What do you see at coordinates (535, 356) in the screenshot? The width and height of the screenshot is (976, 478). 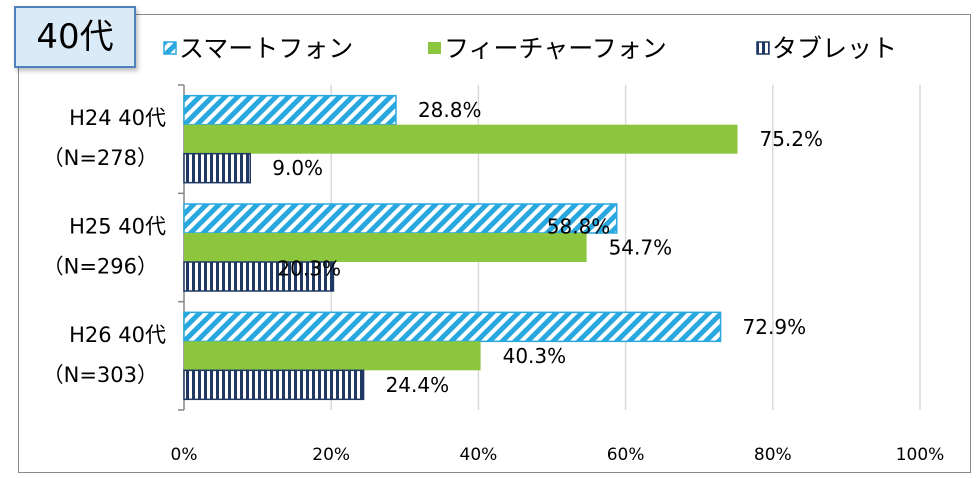 I see `data-label: 40.3%` at bounding box center [535, 356].